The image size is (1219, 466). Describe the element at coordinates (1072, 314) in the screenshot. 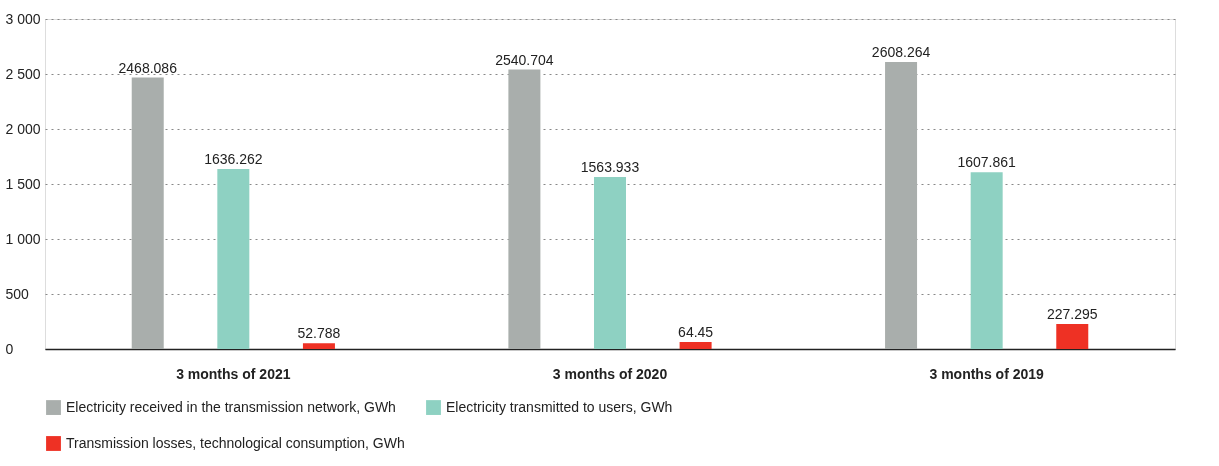

I see `data-label: 227.295` at that location.